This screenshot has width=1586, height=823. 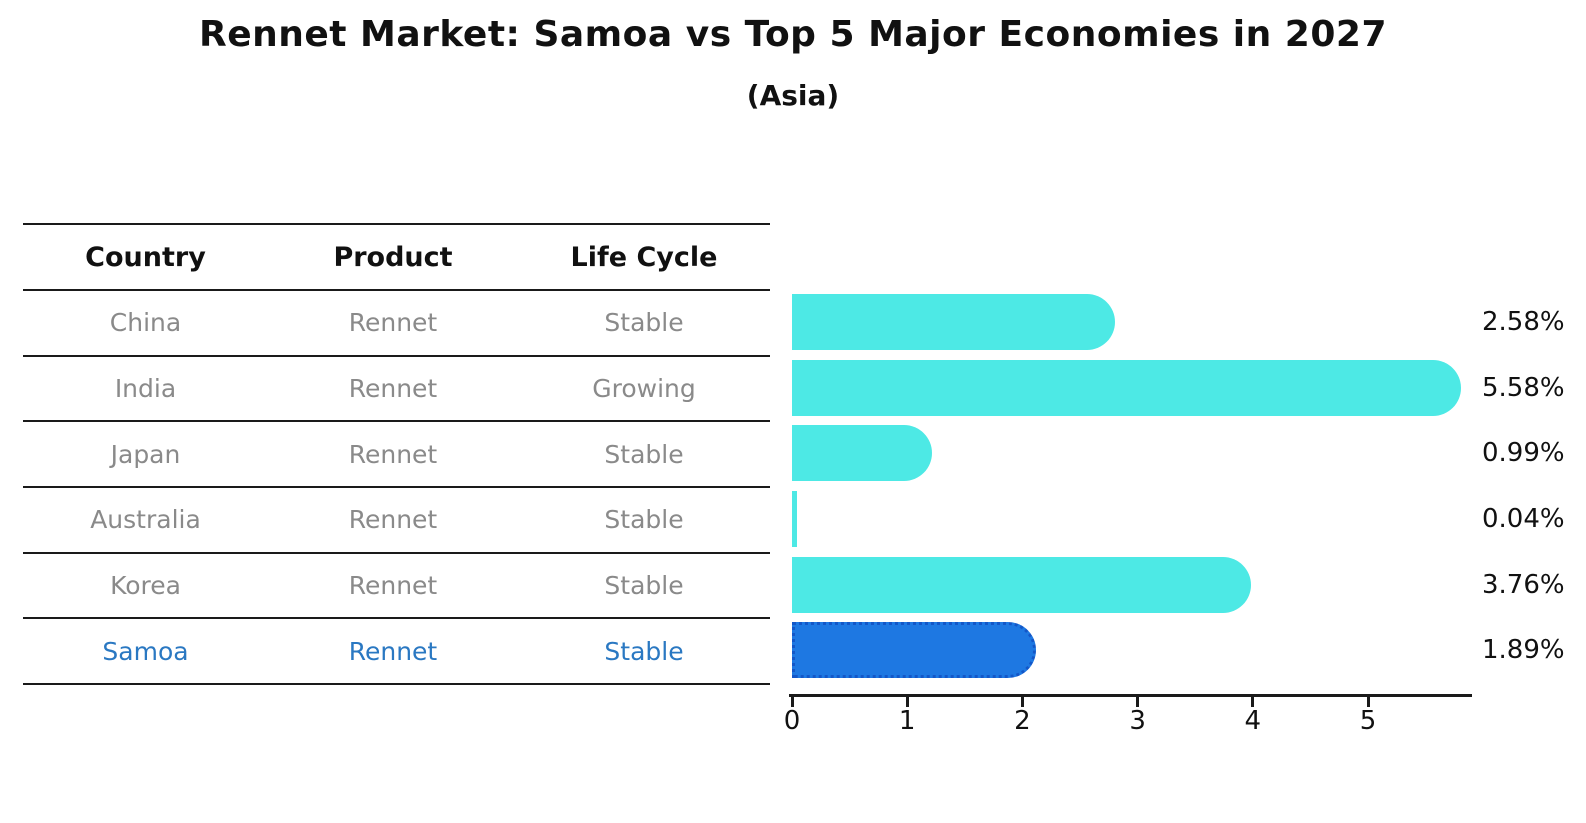 I want to click on value-label-india: 5.58%, so click(x=1523, y=387).